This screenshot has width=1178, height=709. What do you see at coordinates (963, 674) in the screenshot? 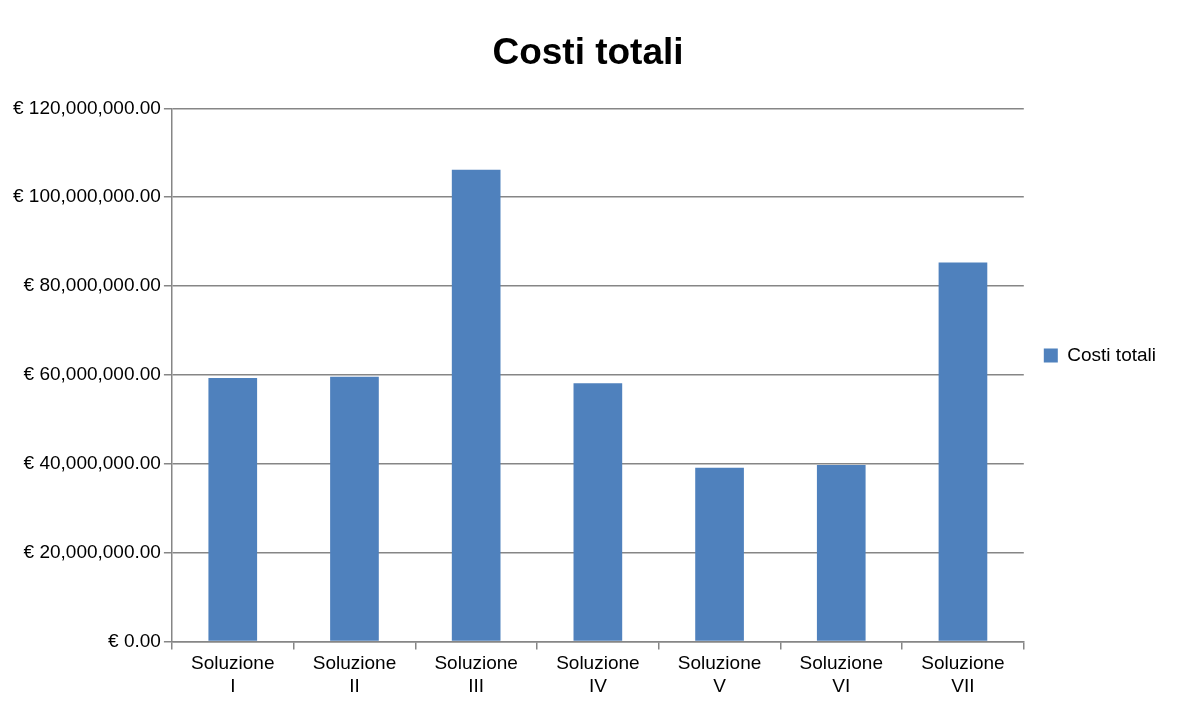
I see `x-tick-label: Soluzione VII` at bounding box center [963, 674].